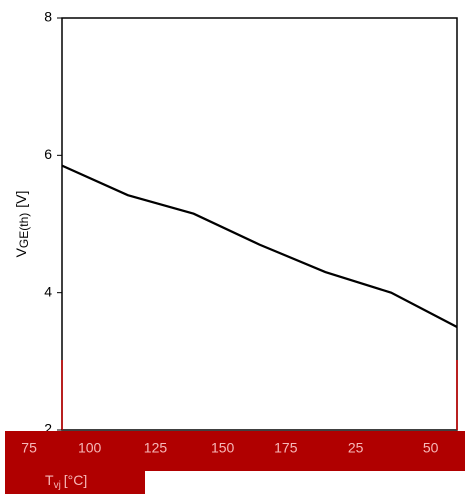 This screenshot has width=470, height=494. Describe the element at coordinates (48, 17) in the screenshot. I see `y-tick-label: 8` at that location.